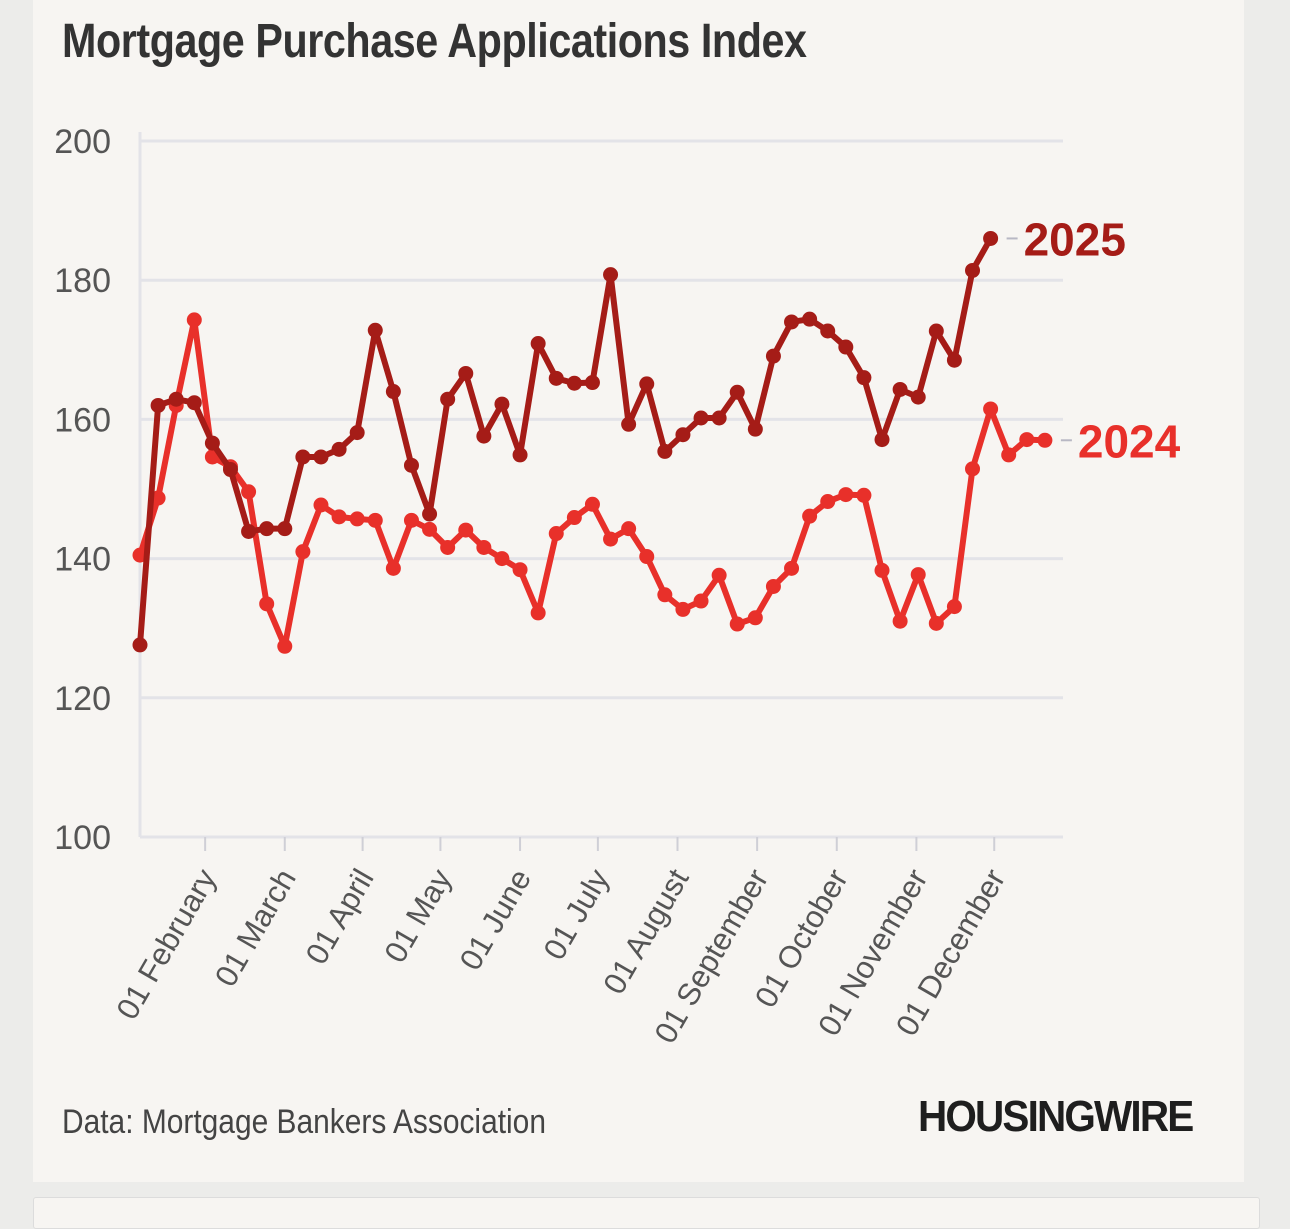 This screenshot has height=1229, width=1290. What do you see at coordinates (1129, 441) in the screenshot?
I see `series-label-2024: 2024` at bounding box center [1129, 441].